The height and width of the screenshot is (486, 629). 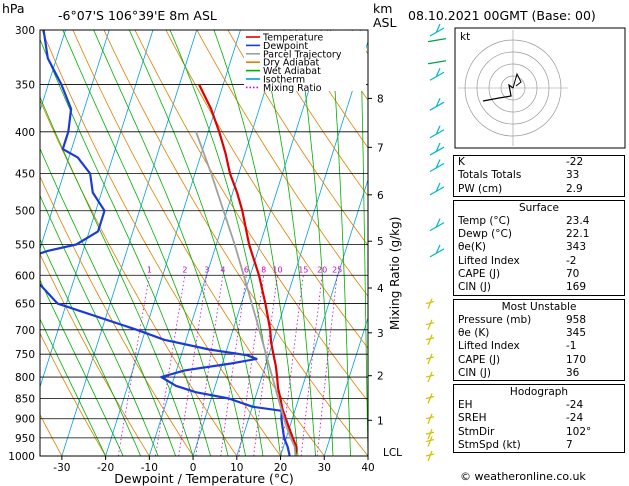 I want to click on pressure-tick-label: 500, so click(x=25, y=212).